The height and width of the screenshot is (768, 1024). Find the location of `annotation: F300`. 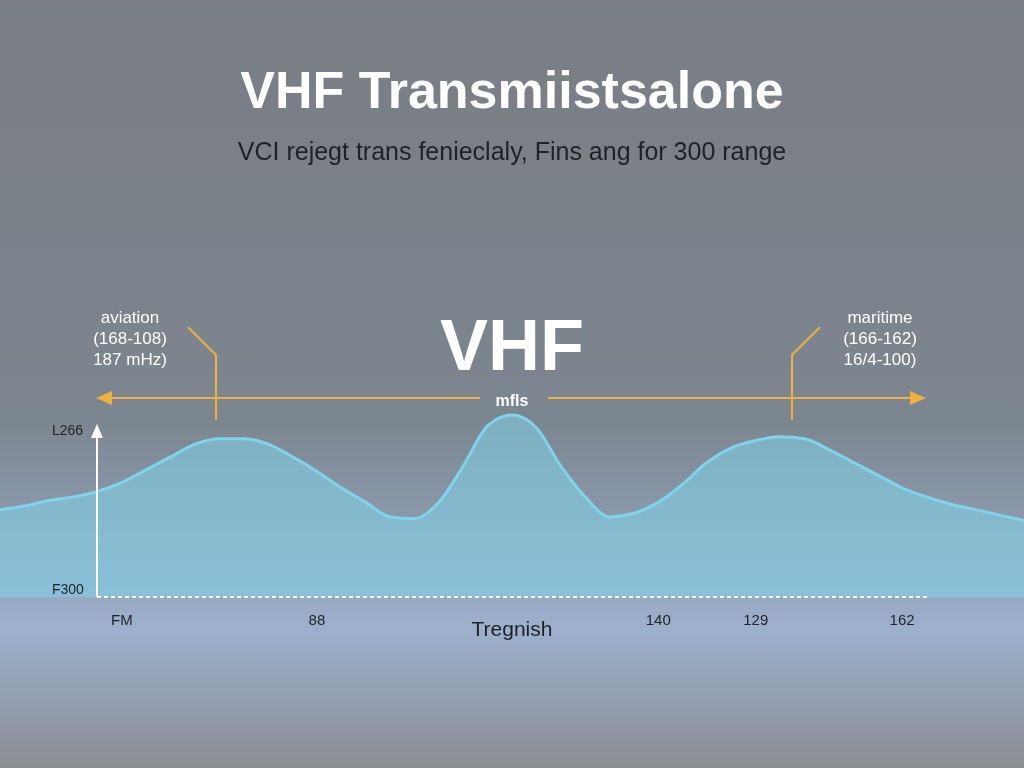

annotation: F300 is located at coordinates (68, 589).